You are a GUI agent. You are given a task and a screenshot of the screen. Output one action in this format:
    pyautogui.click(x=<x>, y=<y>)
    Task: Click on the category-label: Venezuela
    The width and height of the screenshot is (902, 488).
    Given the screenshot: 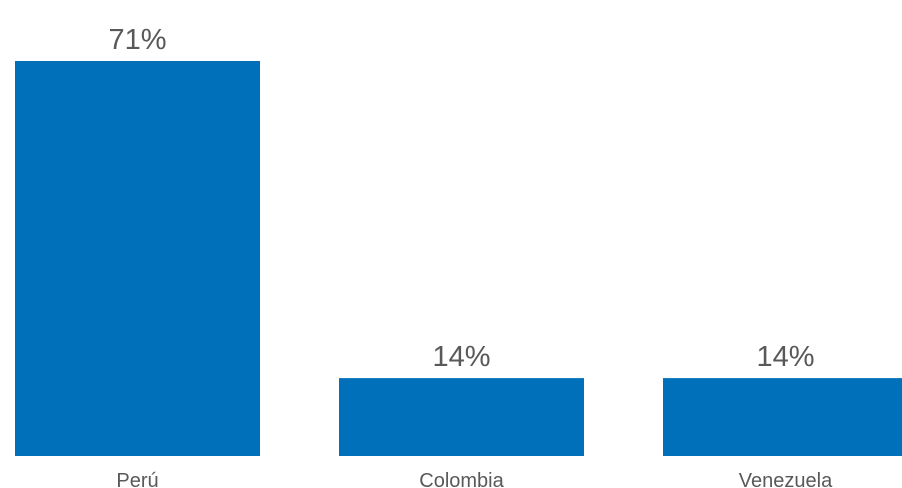 What is the action you would take?
    pyautogui.click(x=786, y=479)
    